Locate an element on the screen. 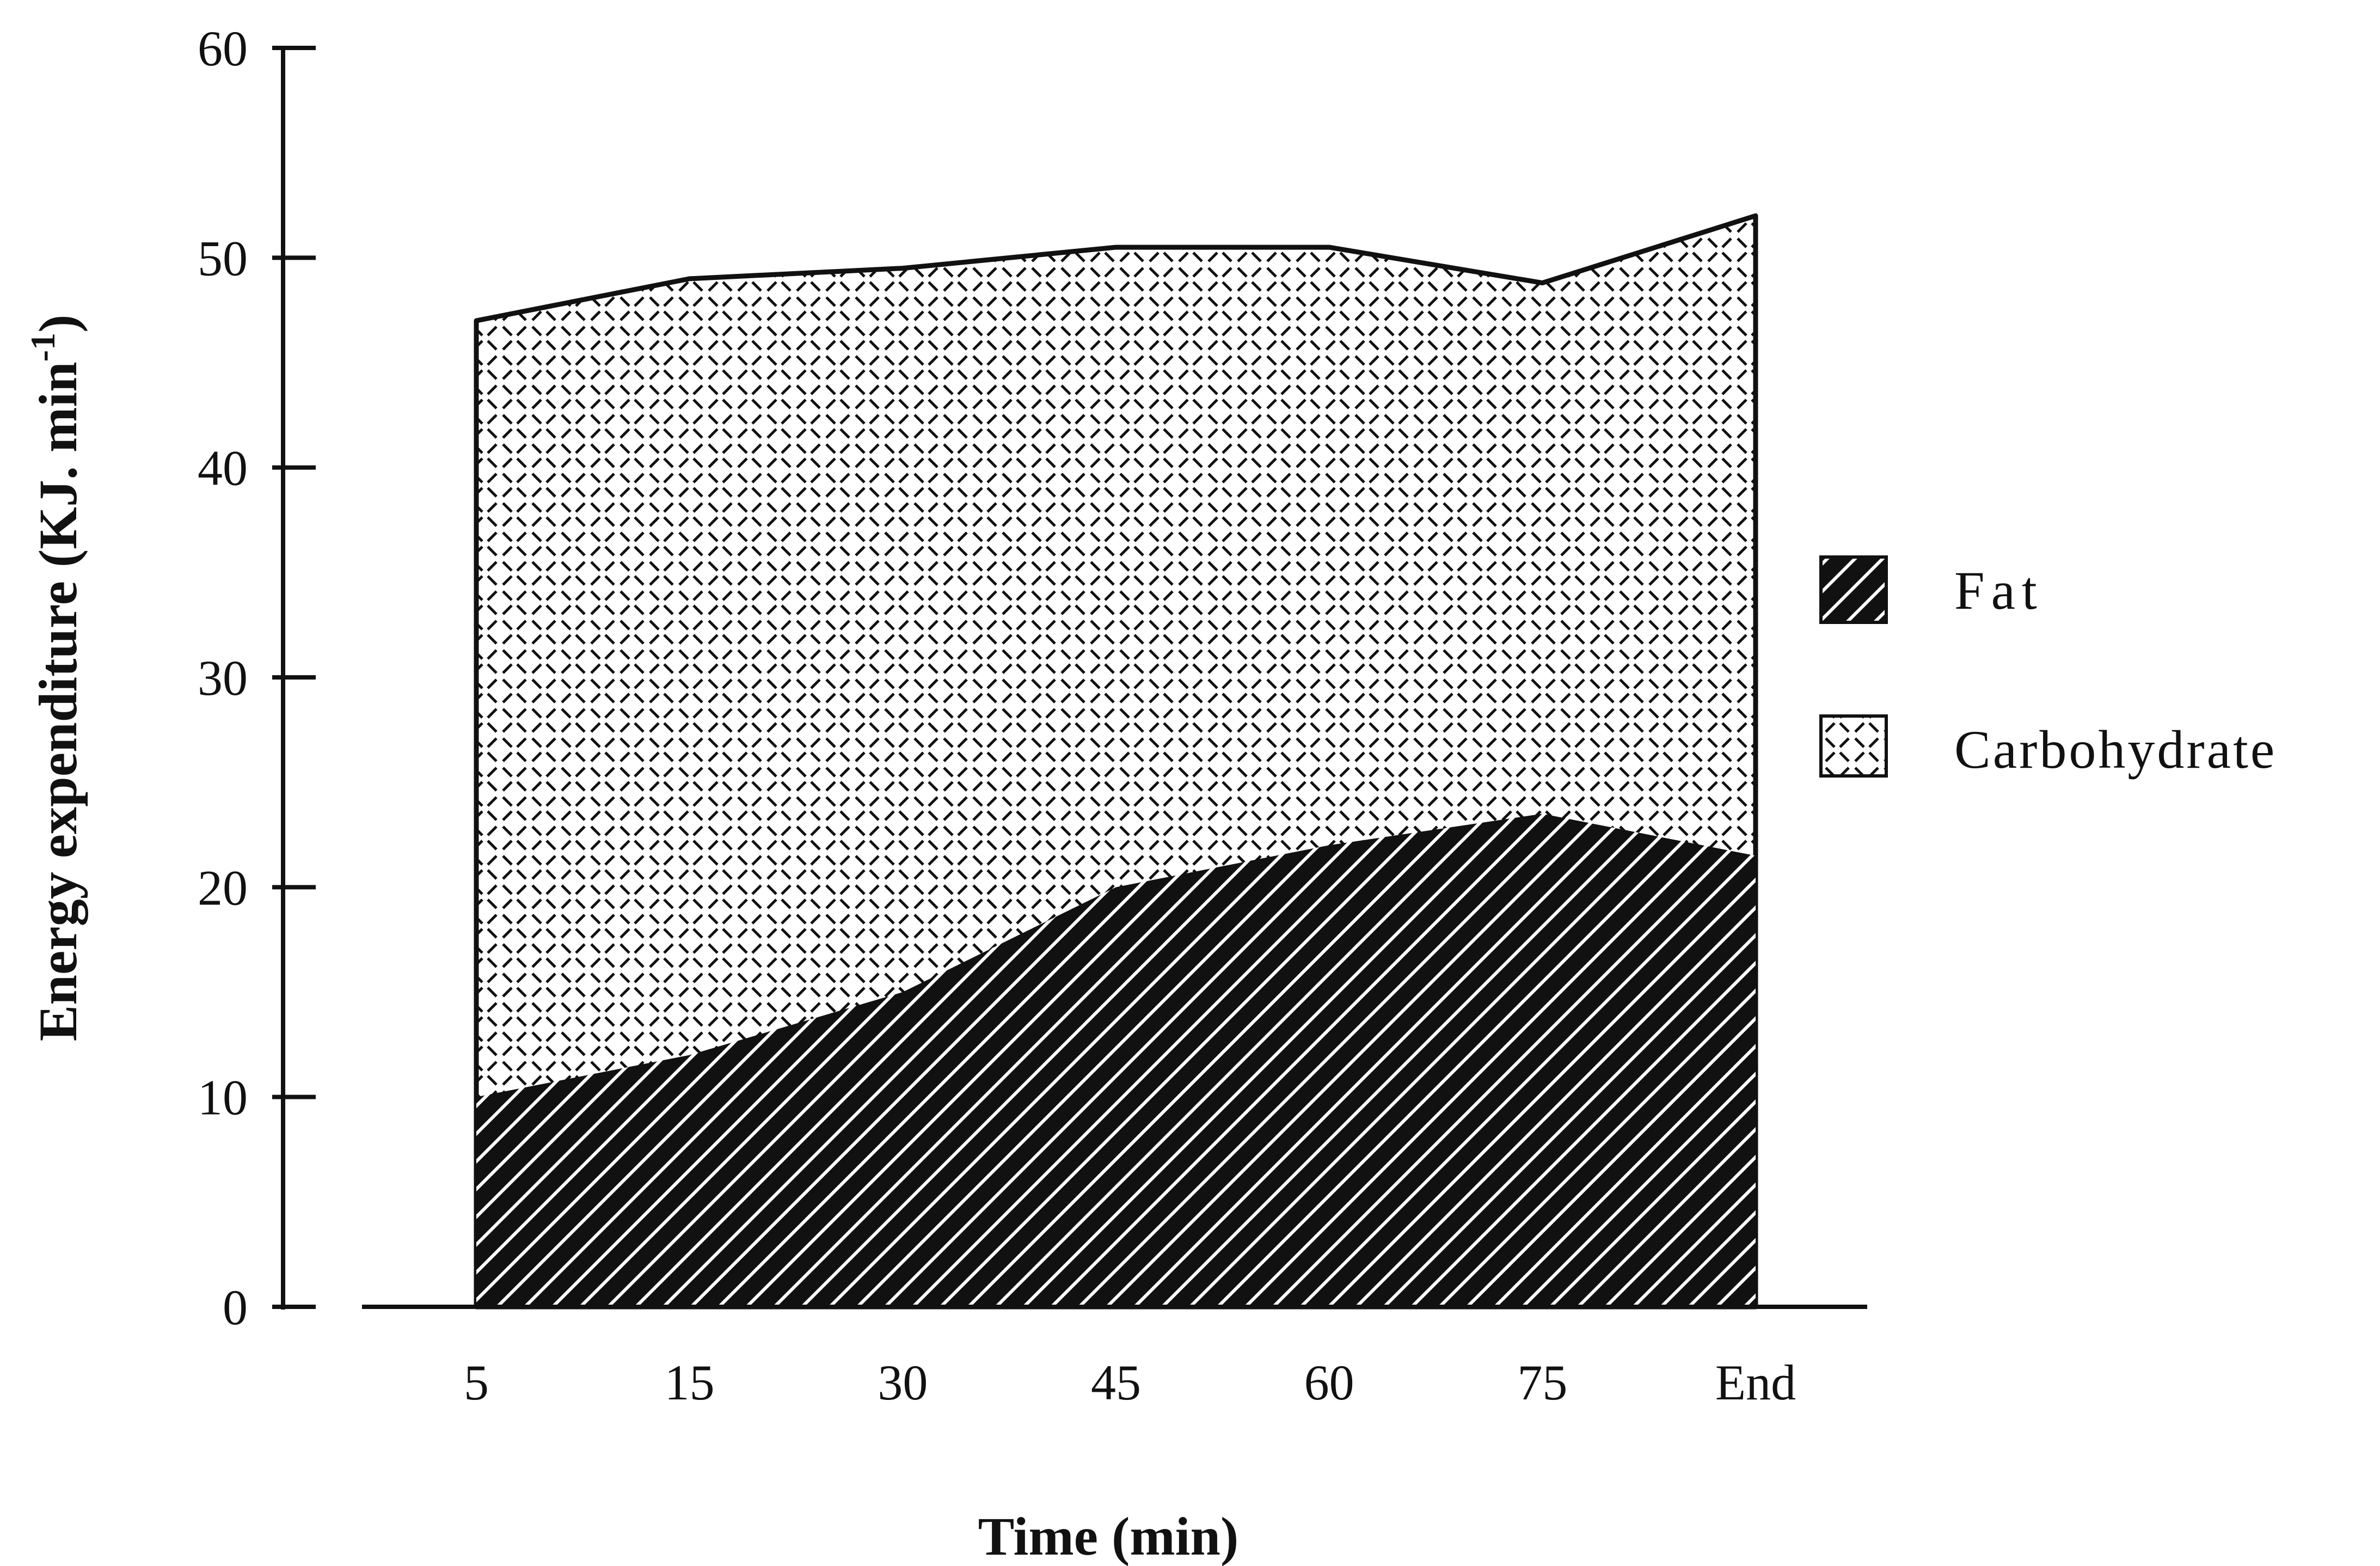 The image size is (2380, 1566). y-tick-label: 30 is located at coordinates (223, 678).